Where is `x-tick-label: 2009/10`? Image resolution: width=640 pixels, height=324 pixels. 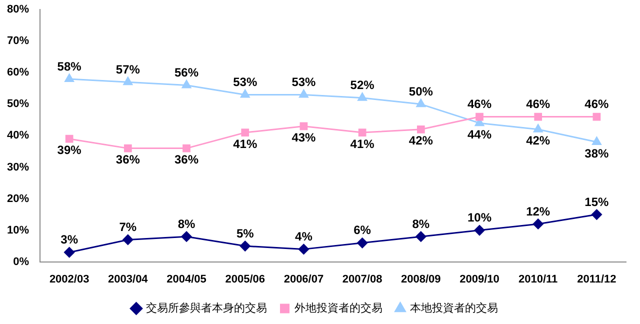
x-tick-label: 2009/10 is located at coordinates (480, 279).